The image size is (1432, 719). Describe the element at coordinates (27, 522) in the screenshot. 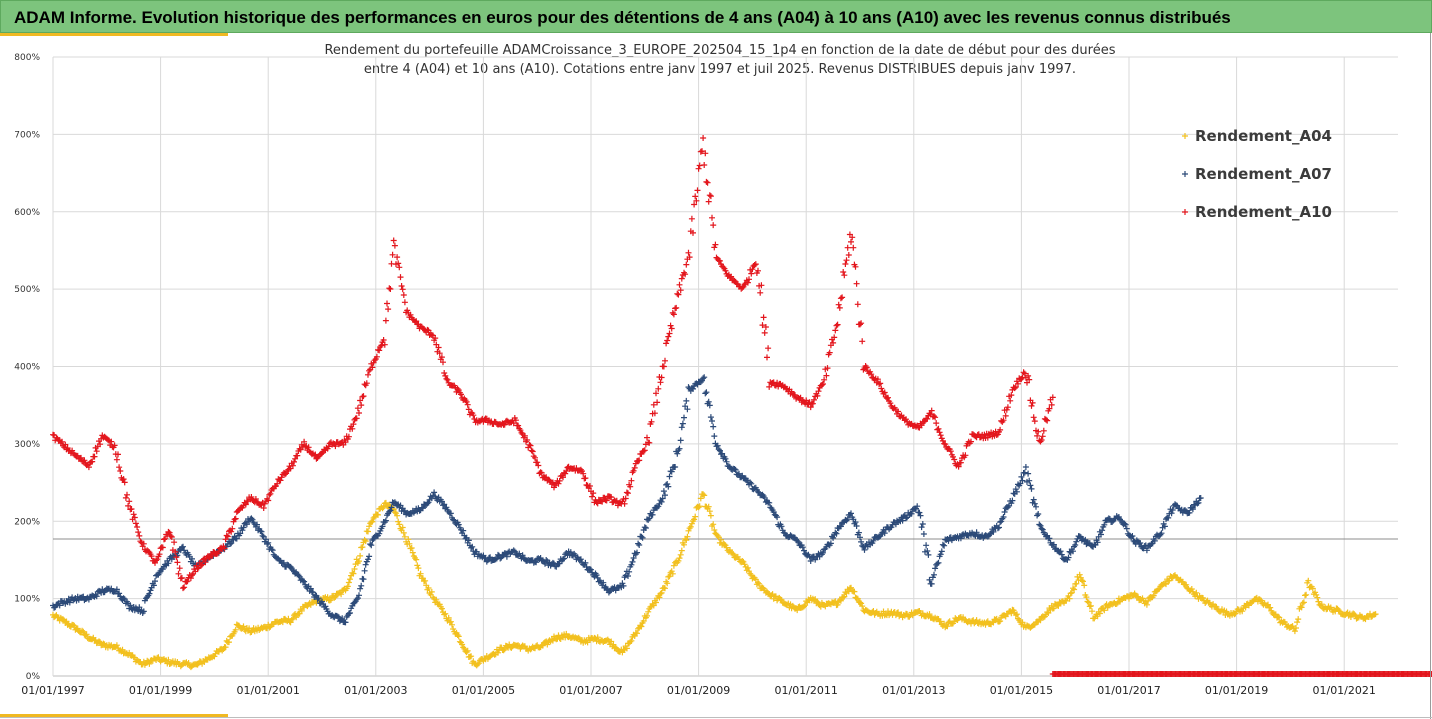

I see `y-tick-label: 200%` at that location.